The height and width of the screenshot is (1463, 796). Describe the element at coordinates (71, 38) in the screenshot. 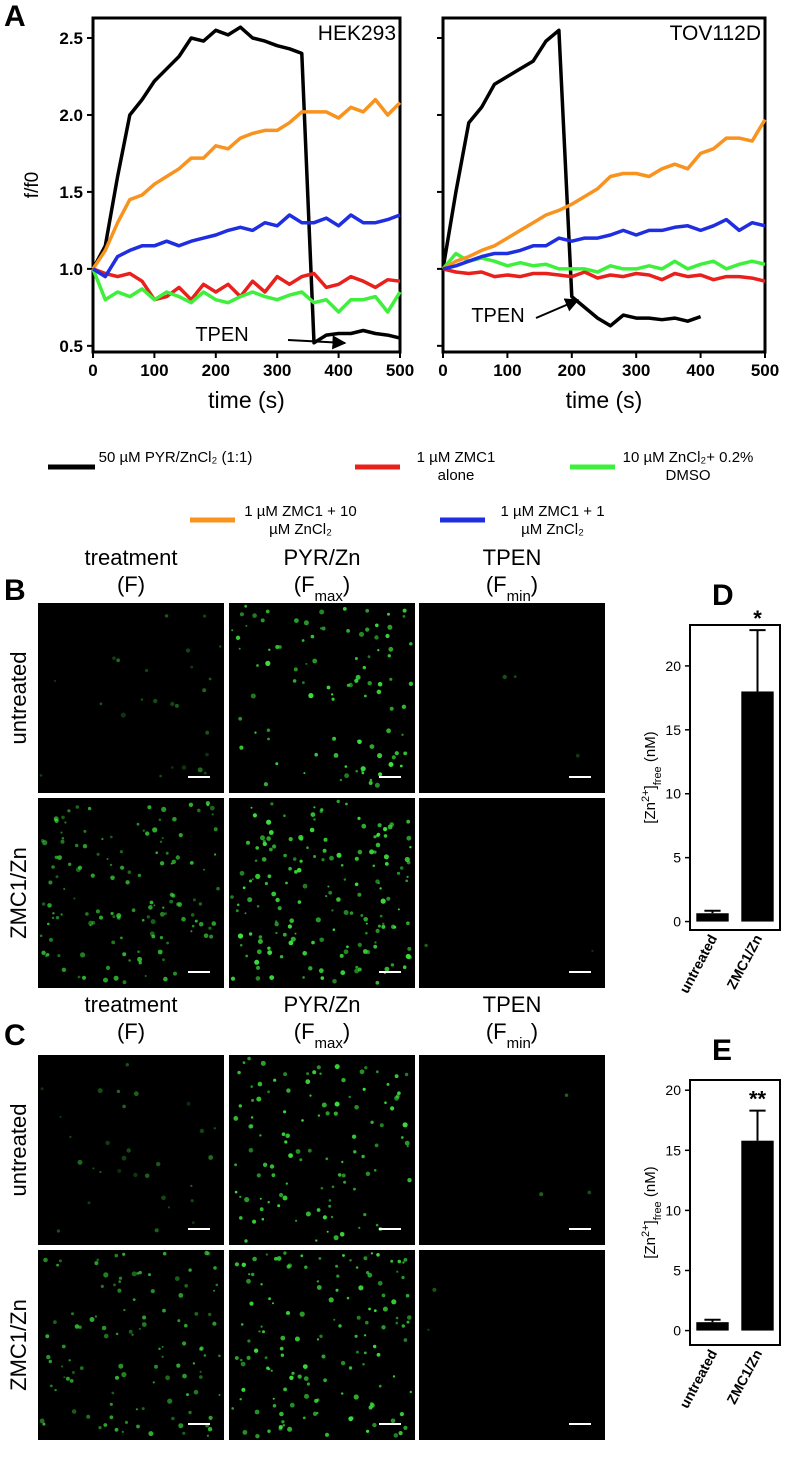

I see `y-tick-label: 2.5` at that location.